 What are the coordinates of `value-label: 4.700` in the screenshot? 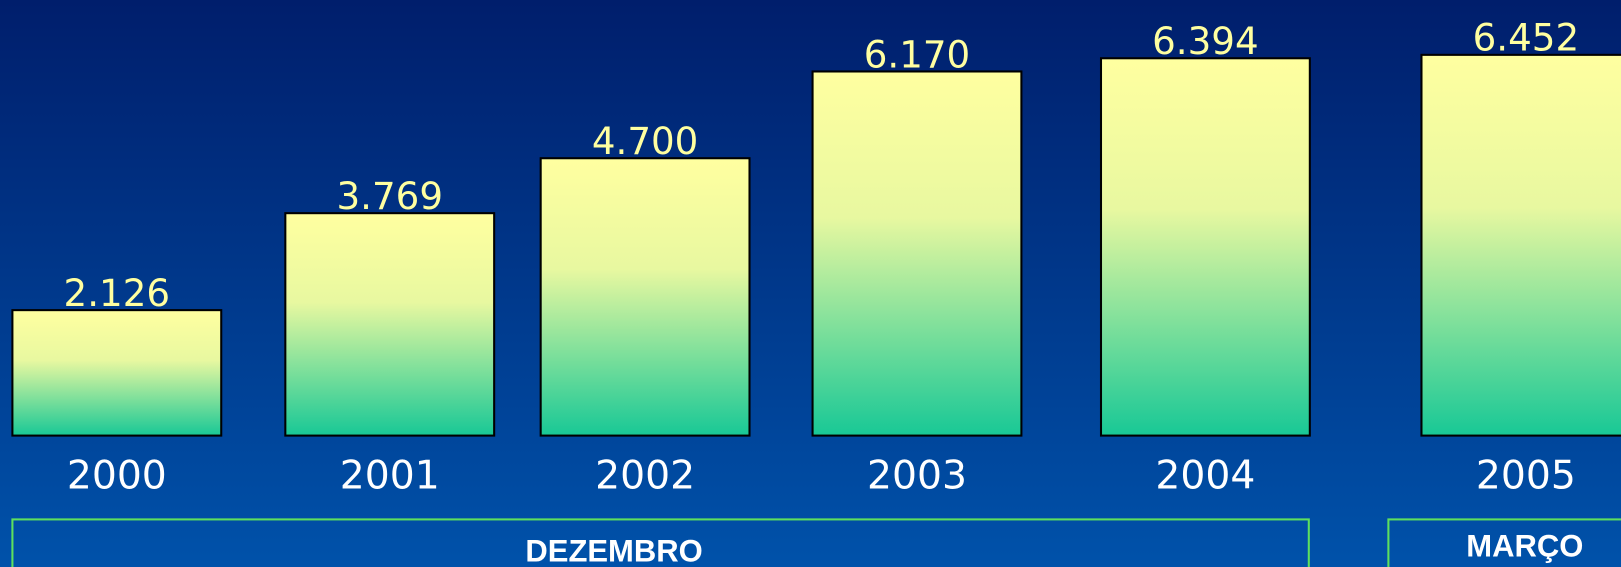 It's located at (645, 141).